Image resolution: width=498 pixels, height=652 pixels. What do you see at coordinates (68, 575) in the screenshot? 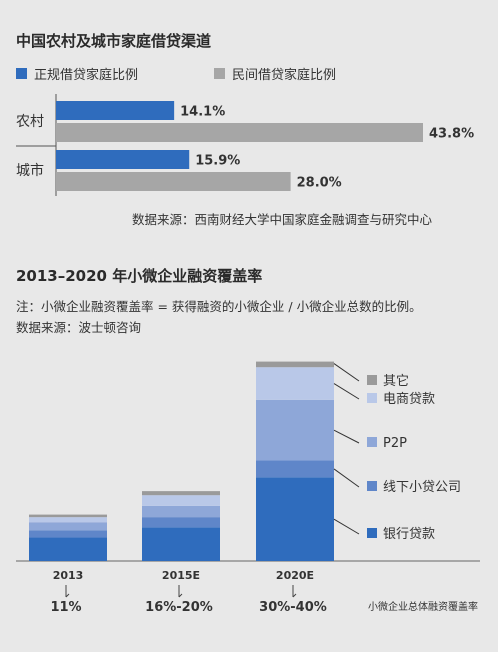
I see `year-label-0: 2013` at bounding box center [68, 575].